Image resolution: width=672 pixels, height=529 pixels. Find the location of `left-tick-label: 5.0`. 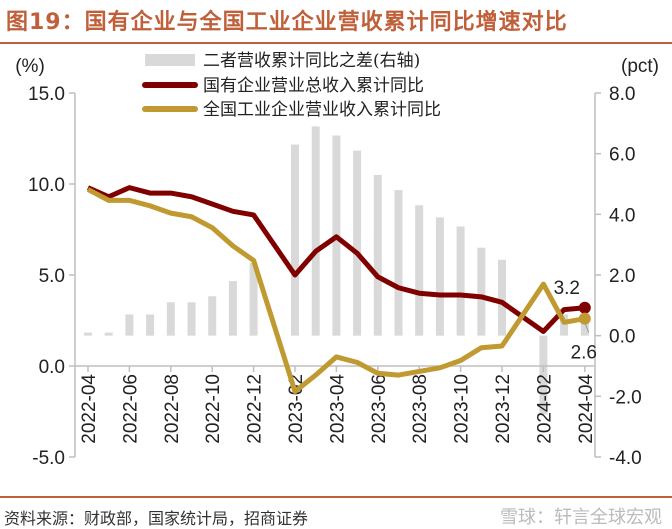

left-tick-label: 5.0 is located at coordinates (52, 276).